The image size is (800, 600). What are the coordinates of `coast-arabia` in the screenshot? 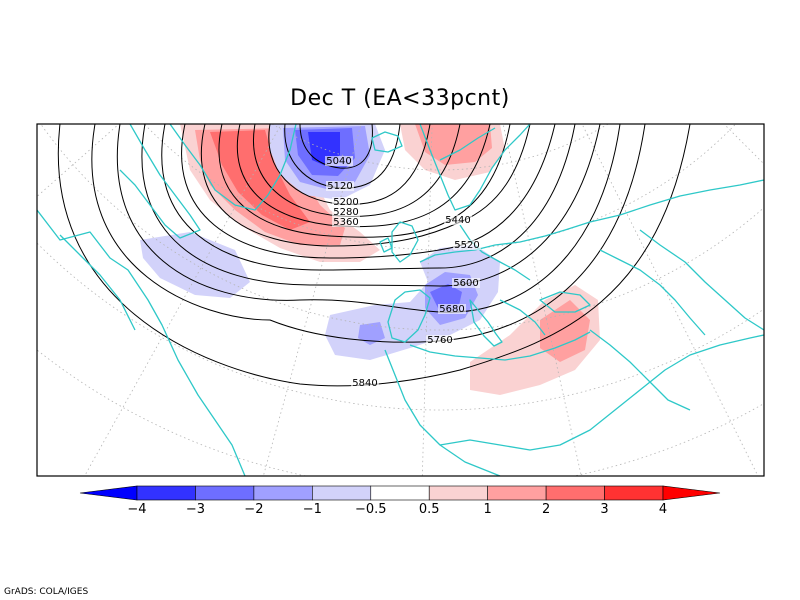 It's located at (640, 370).